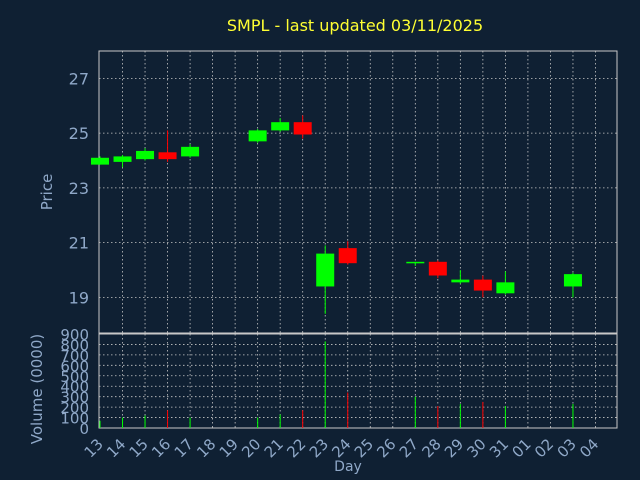 This screenshot has width=640, height=480. I want to click on price-tick-labels: 19 21 23 25 27, so click(79, 188).